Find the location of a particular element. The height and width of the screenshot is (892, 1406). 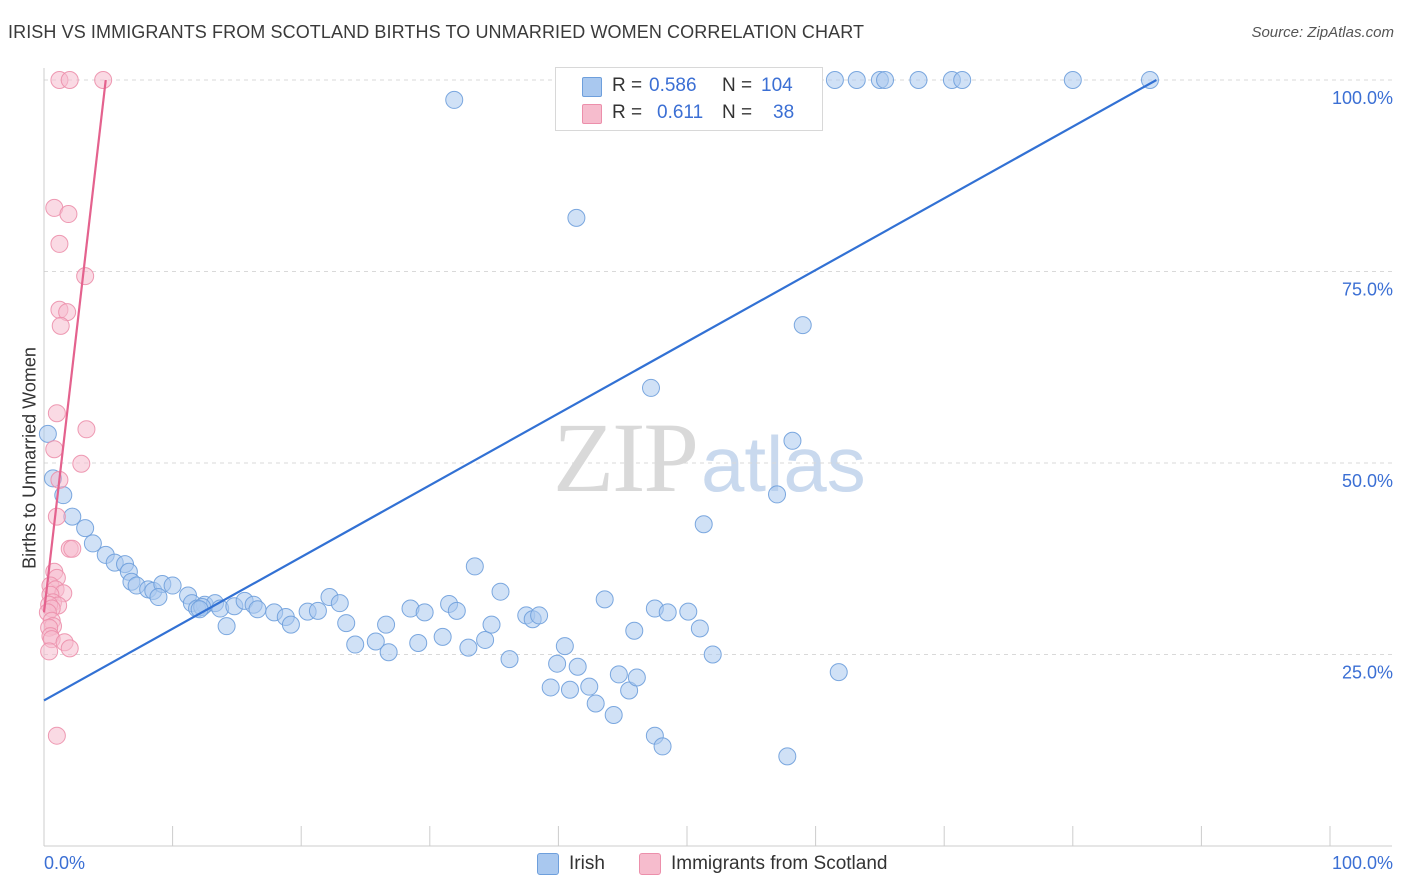

x-tick-label-max: 100.0% is located at coordinates (1362, 863).